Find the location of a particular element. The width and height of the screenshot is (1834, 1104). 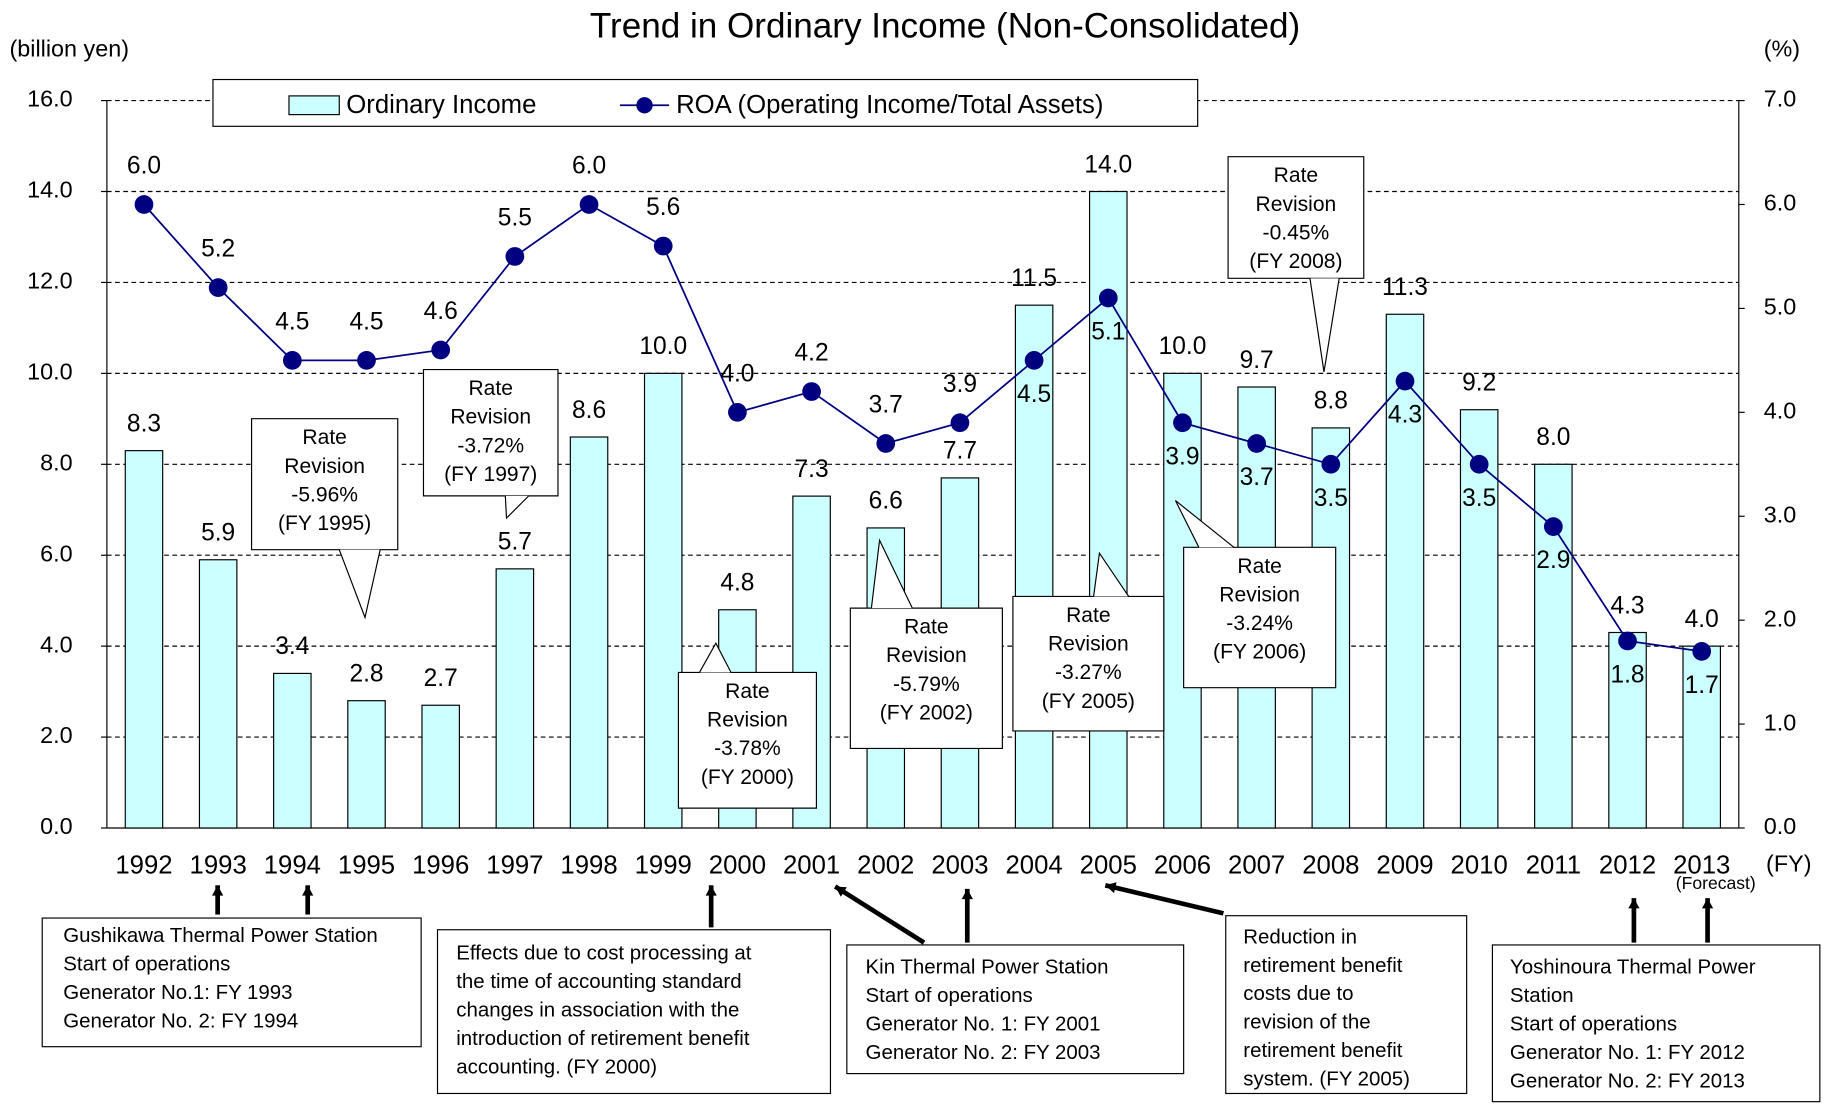

x-tick-label: 2009 is located at coordinates (1404, 865).